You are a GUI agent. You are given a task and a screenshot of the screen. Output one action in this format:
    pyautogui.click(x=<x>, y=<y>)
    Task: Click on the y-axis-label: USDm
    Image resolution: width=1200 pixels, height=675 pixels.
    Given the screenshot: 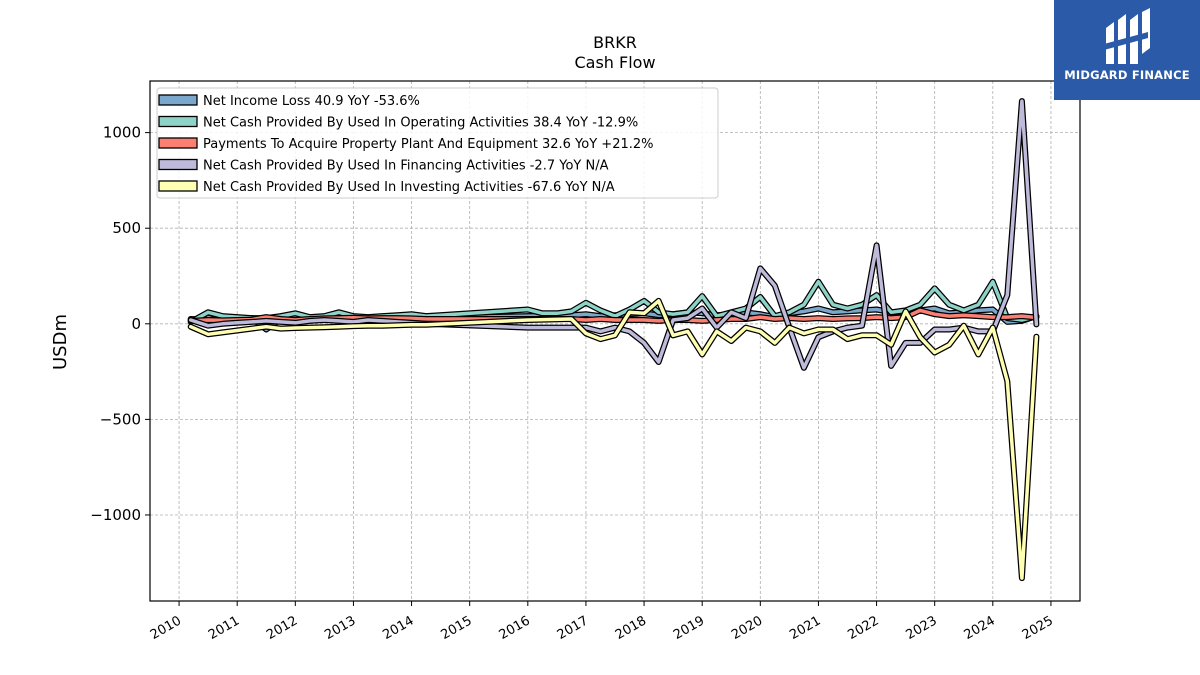 What is the action you would take?
    pyautogui.click(x=60, y=342)
    